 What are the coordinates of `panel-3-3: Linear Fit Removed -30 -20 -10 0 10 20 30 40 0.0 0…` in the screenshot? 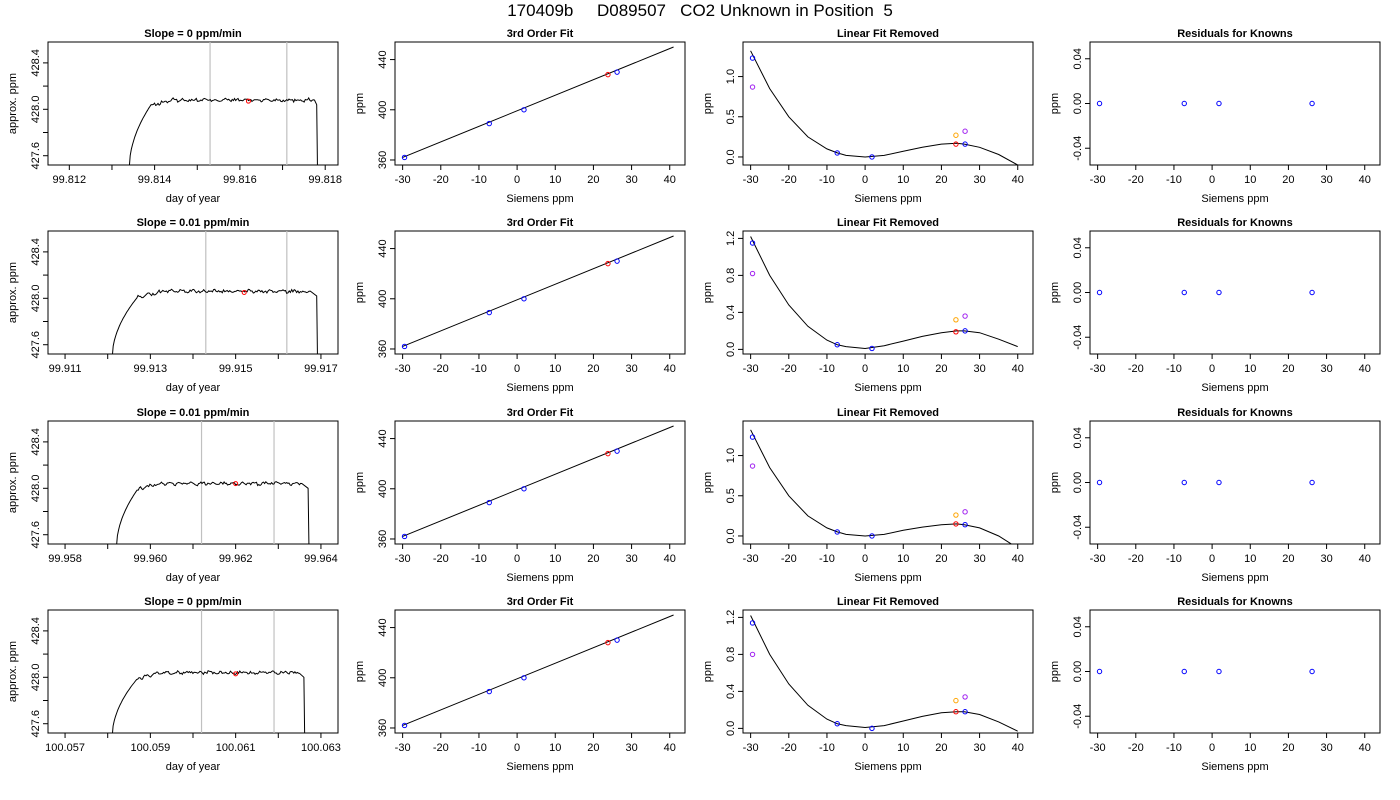 It's located at (868, 495).